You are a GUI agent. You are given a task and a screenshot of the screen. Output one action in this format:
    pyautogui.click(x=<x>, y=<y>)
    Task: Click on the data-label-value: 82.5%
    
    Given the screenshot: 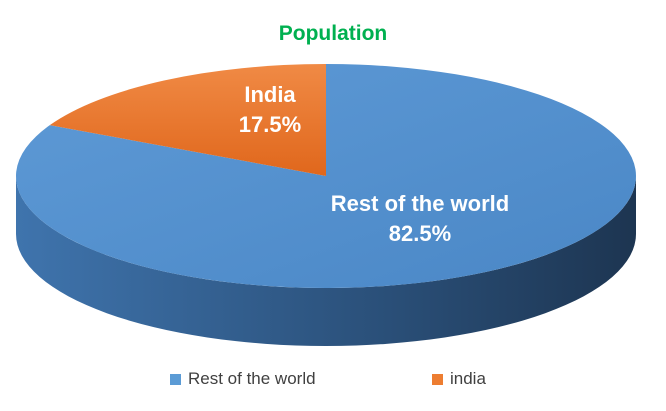 What is the action you would take?
    pyautogui.click(x=420, y=233)
    